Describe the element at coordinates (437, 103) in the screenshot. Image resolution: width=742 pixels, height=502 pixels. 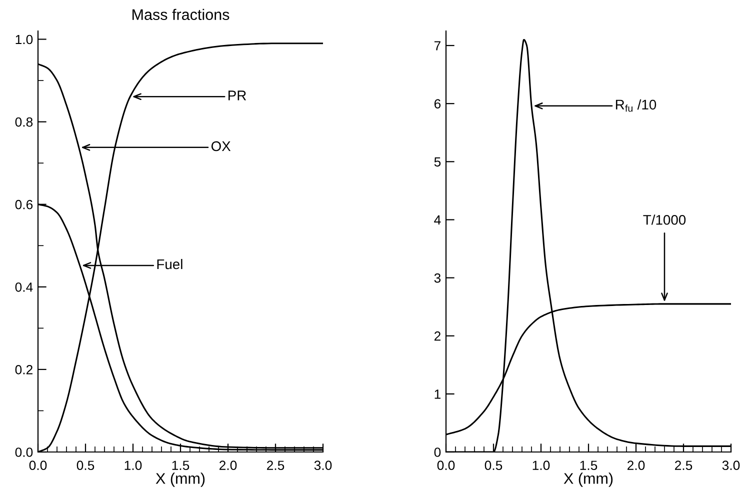
I see `y-tick-label: 6` at that location.